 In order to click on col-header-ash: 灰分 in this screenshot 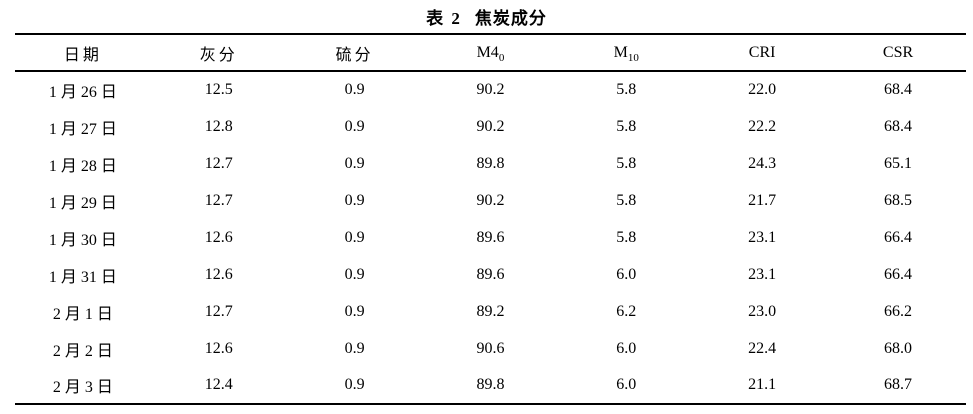, I will do `click(218, 55)`.